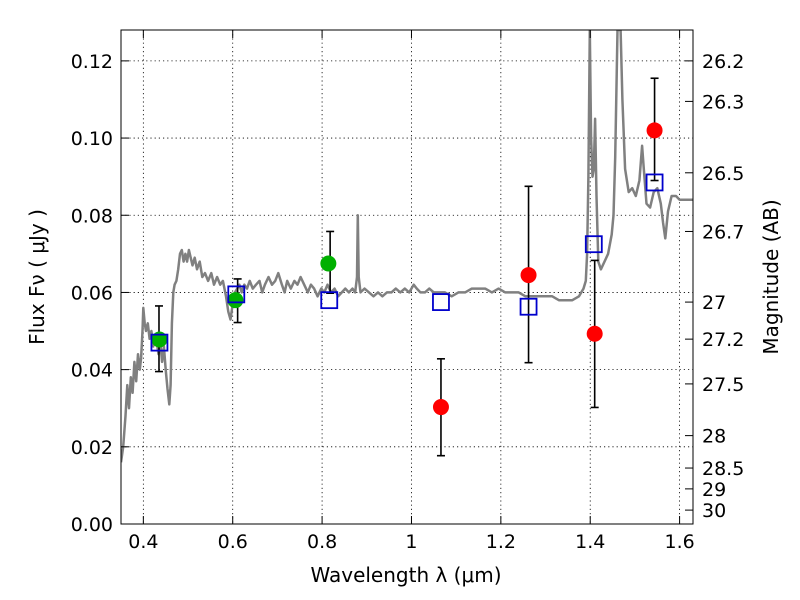 The height and width of the screenshot is (600, 800). I want to click on x-tick-label: 1, so click(411, 542).